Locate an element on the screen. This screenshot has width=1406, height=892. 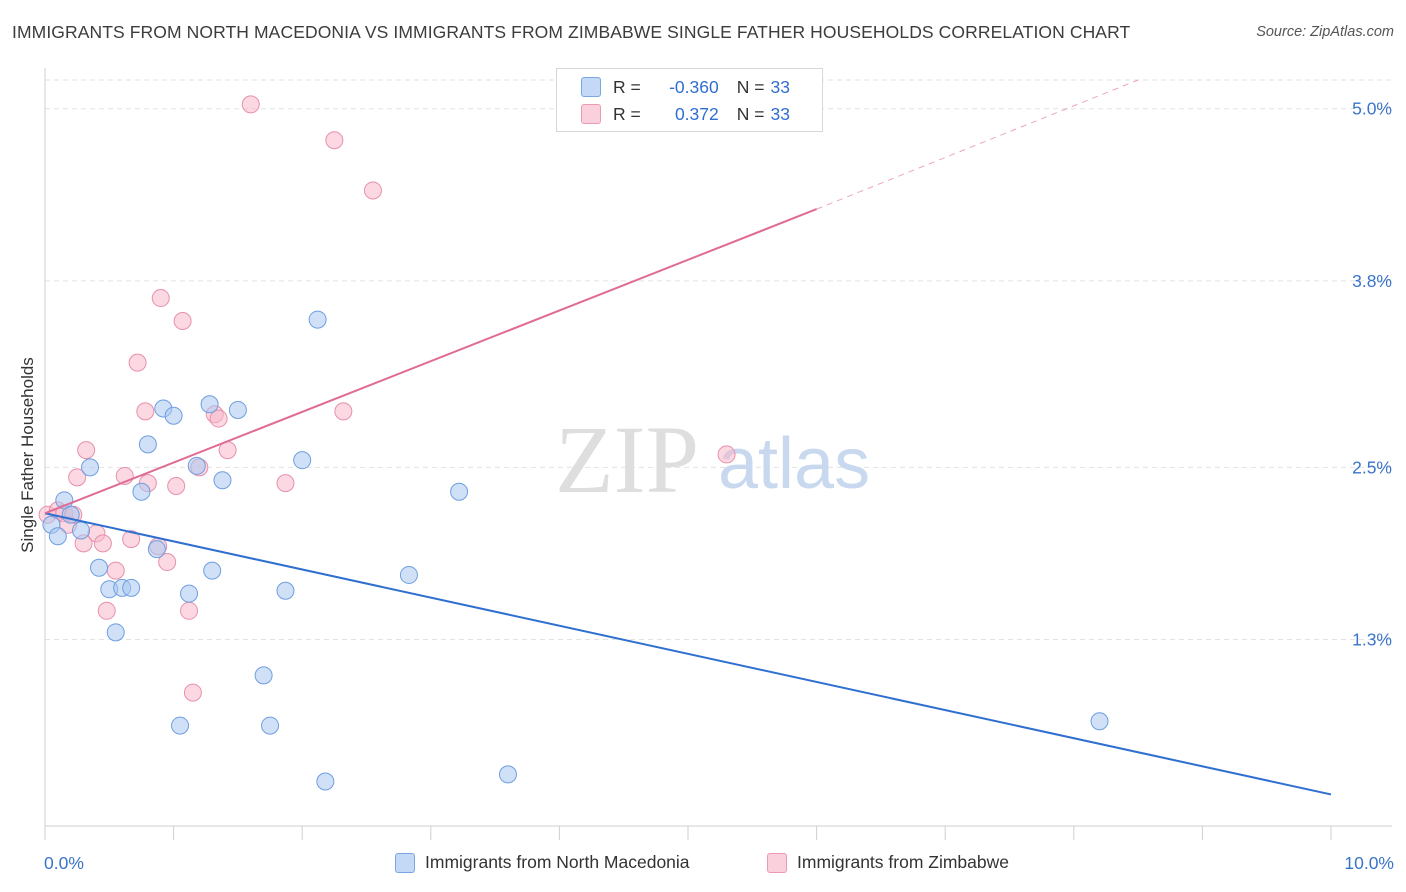
y-tick-label: 2.5% is located at coordinates (1372, 467).